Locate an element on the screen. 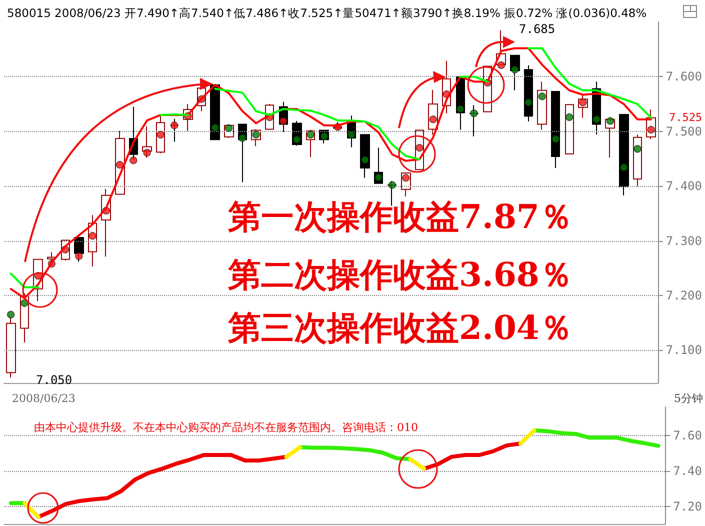  annotation: 由本中心提供升级。不在本中心购买的产品均不在服务范围内。咨询电话：010 is located at coordinates (226, 427).